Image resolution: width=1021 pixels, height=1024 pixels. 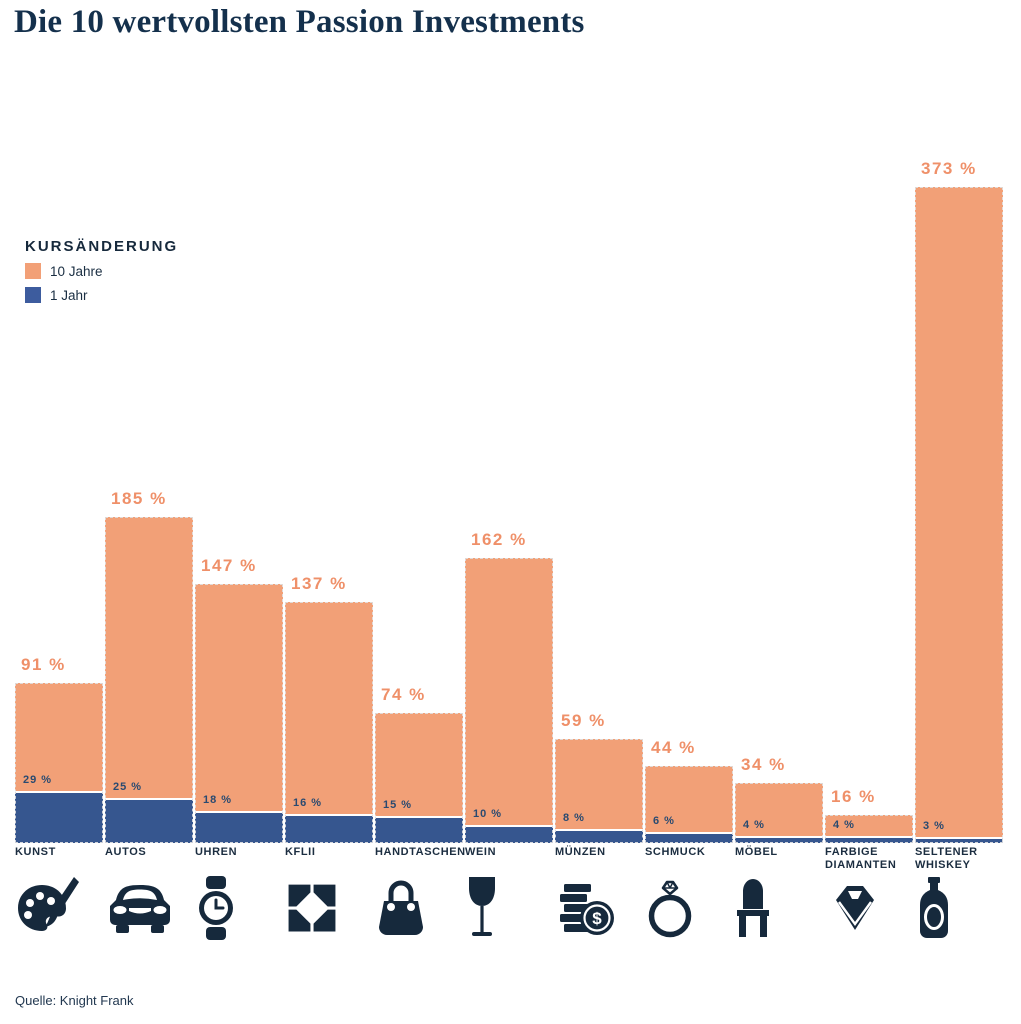 I want to click on chart-legend: KURSÄNDERUNG 10 Jahre 1 Jahr, so click(x=101, y=270).